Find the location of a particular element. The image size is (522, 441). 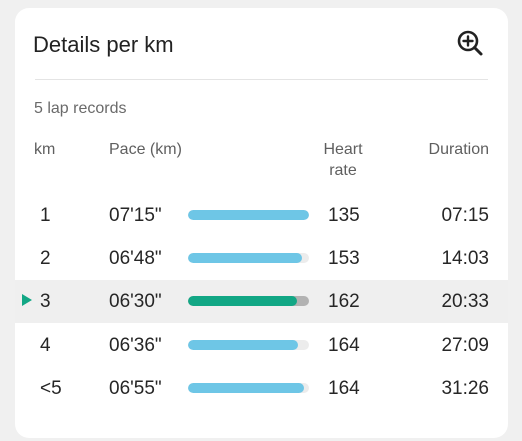

table-row: 1 07'15" 135 07:15 is located at coordinates (261, 215).